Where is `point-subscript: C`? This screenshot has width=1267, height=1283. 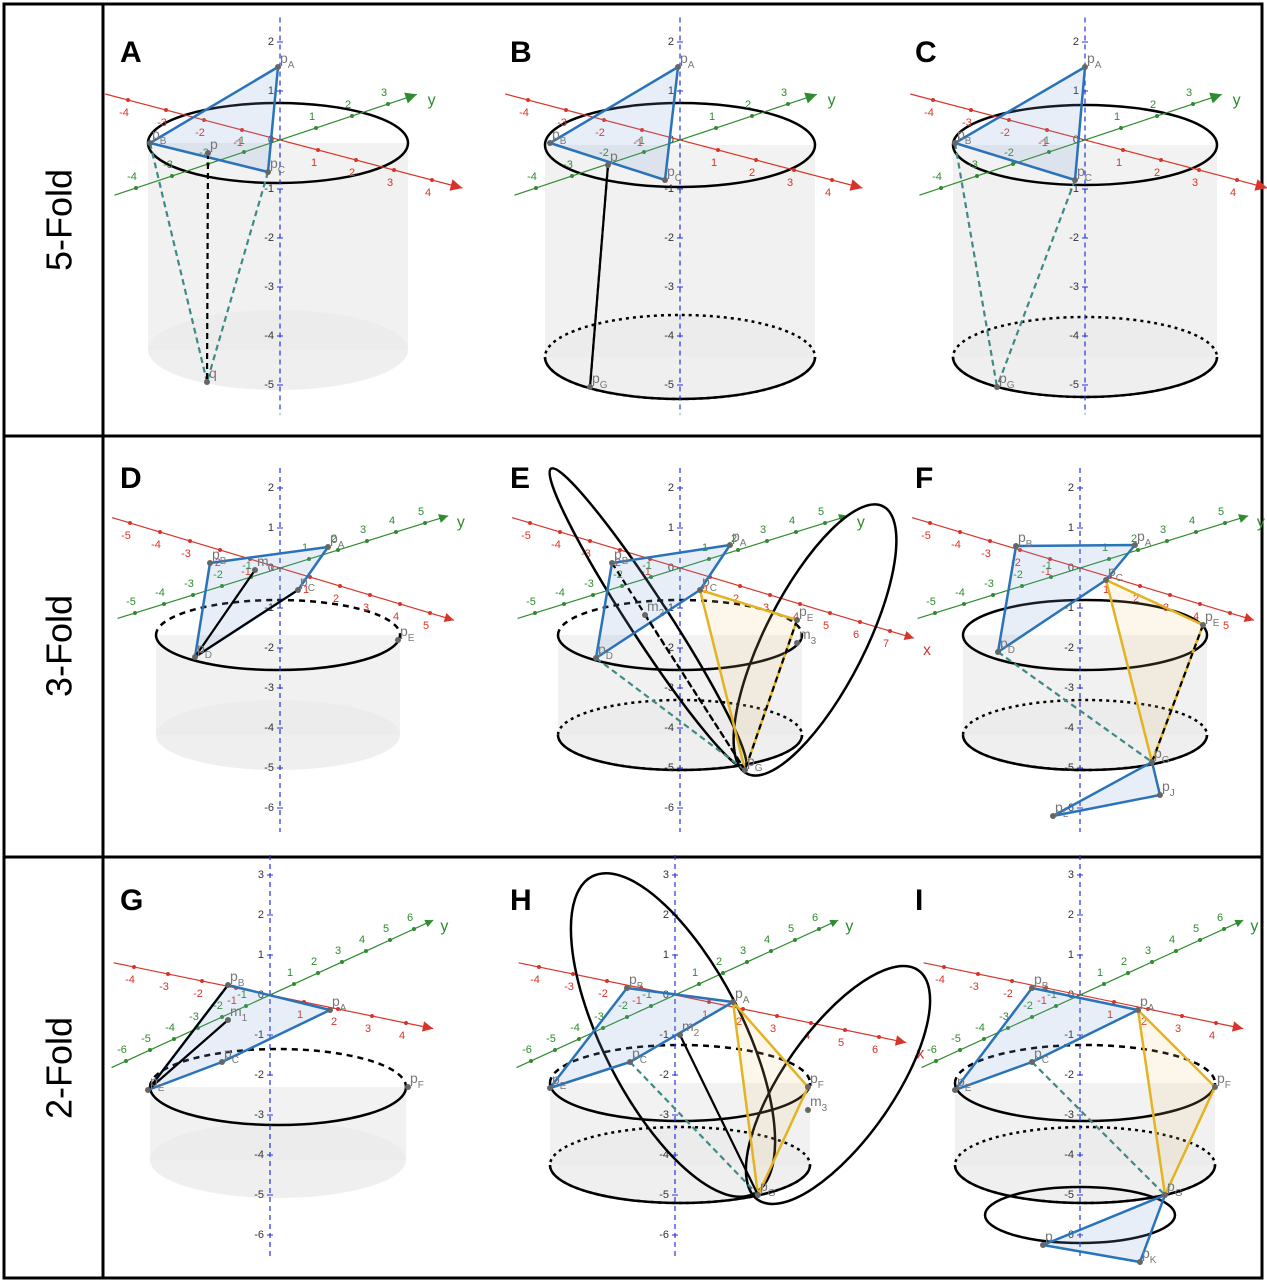 point-subscript: C is located at coordinates (713, 588).